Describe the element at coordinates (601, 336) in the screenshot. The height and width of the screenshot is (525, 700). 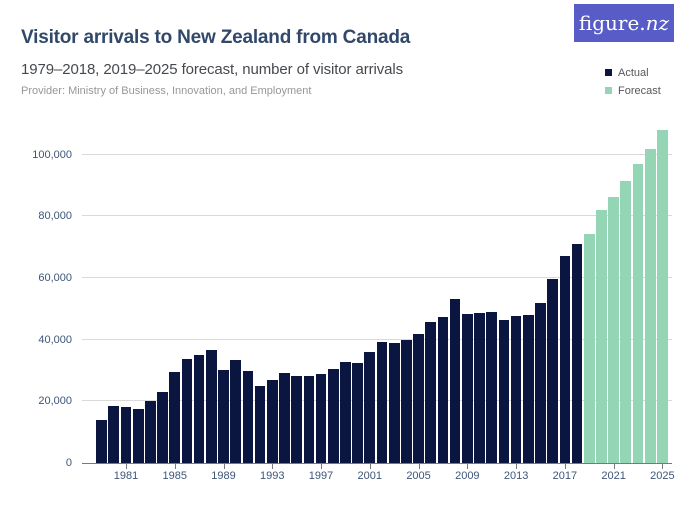
I see `bar-2020` at that location.